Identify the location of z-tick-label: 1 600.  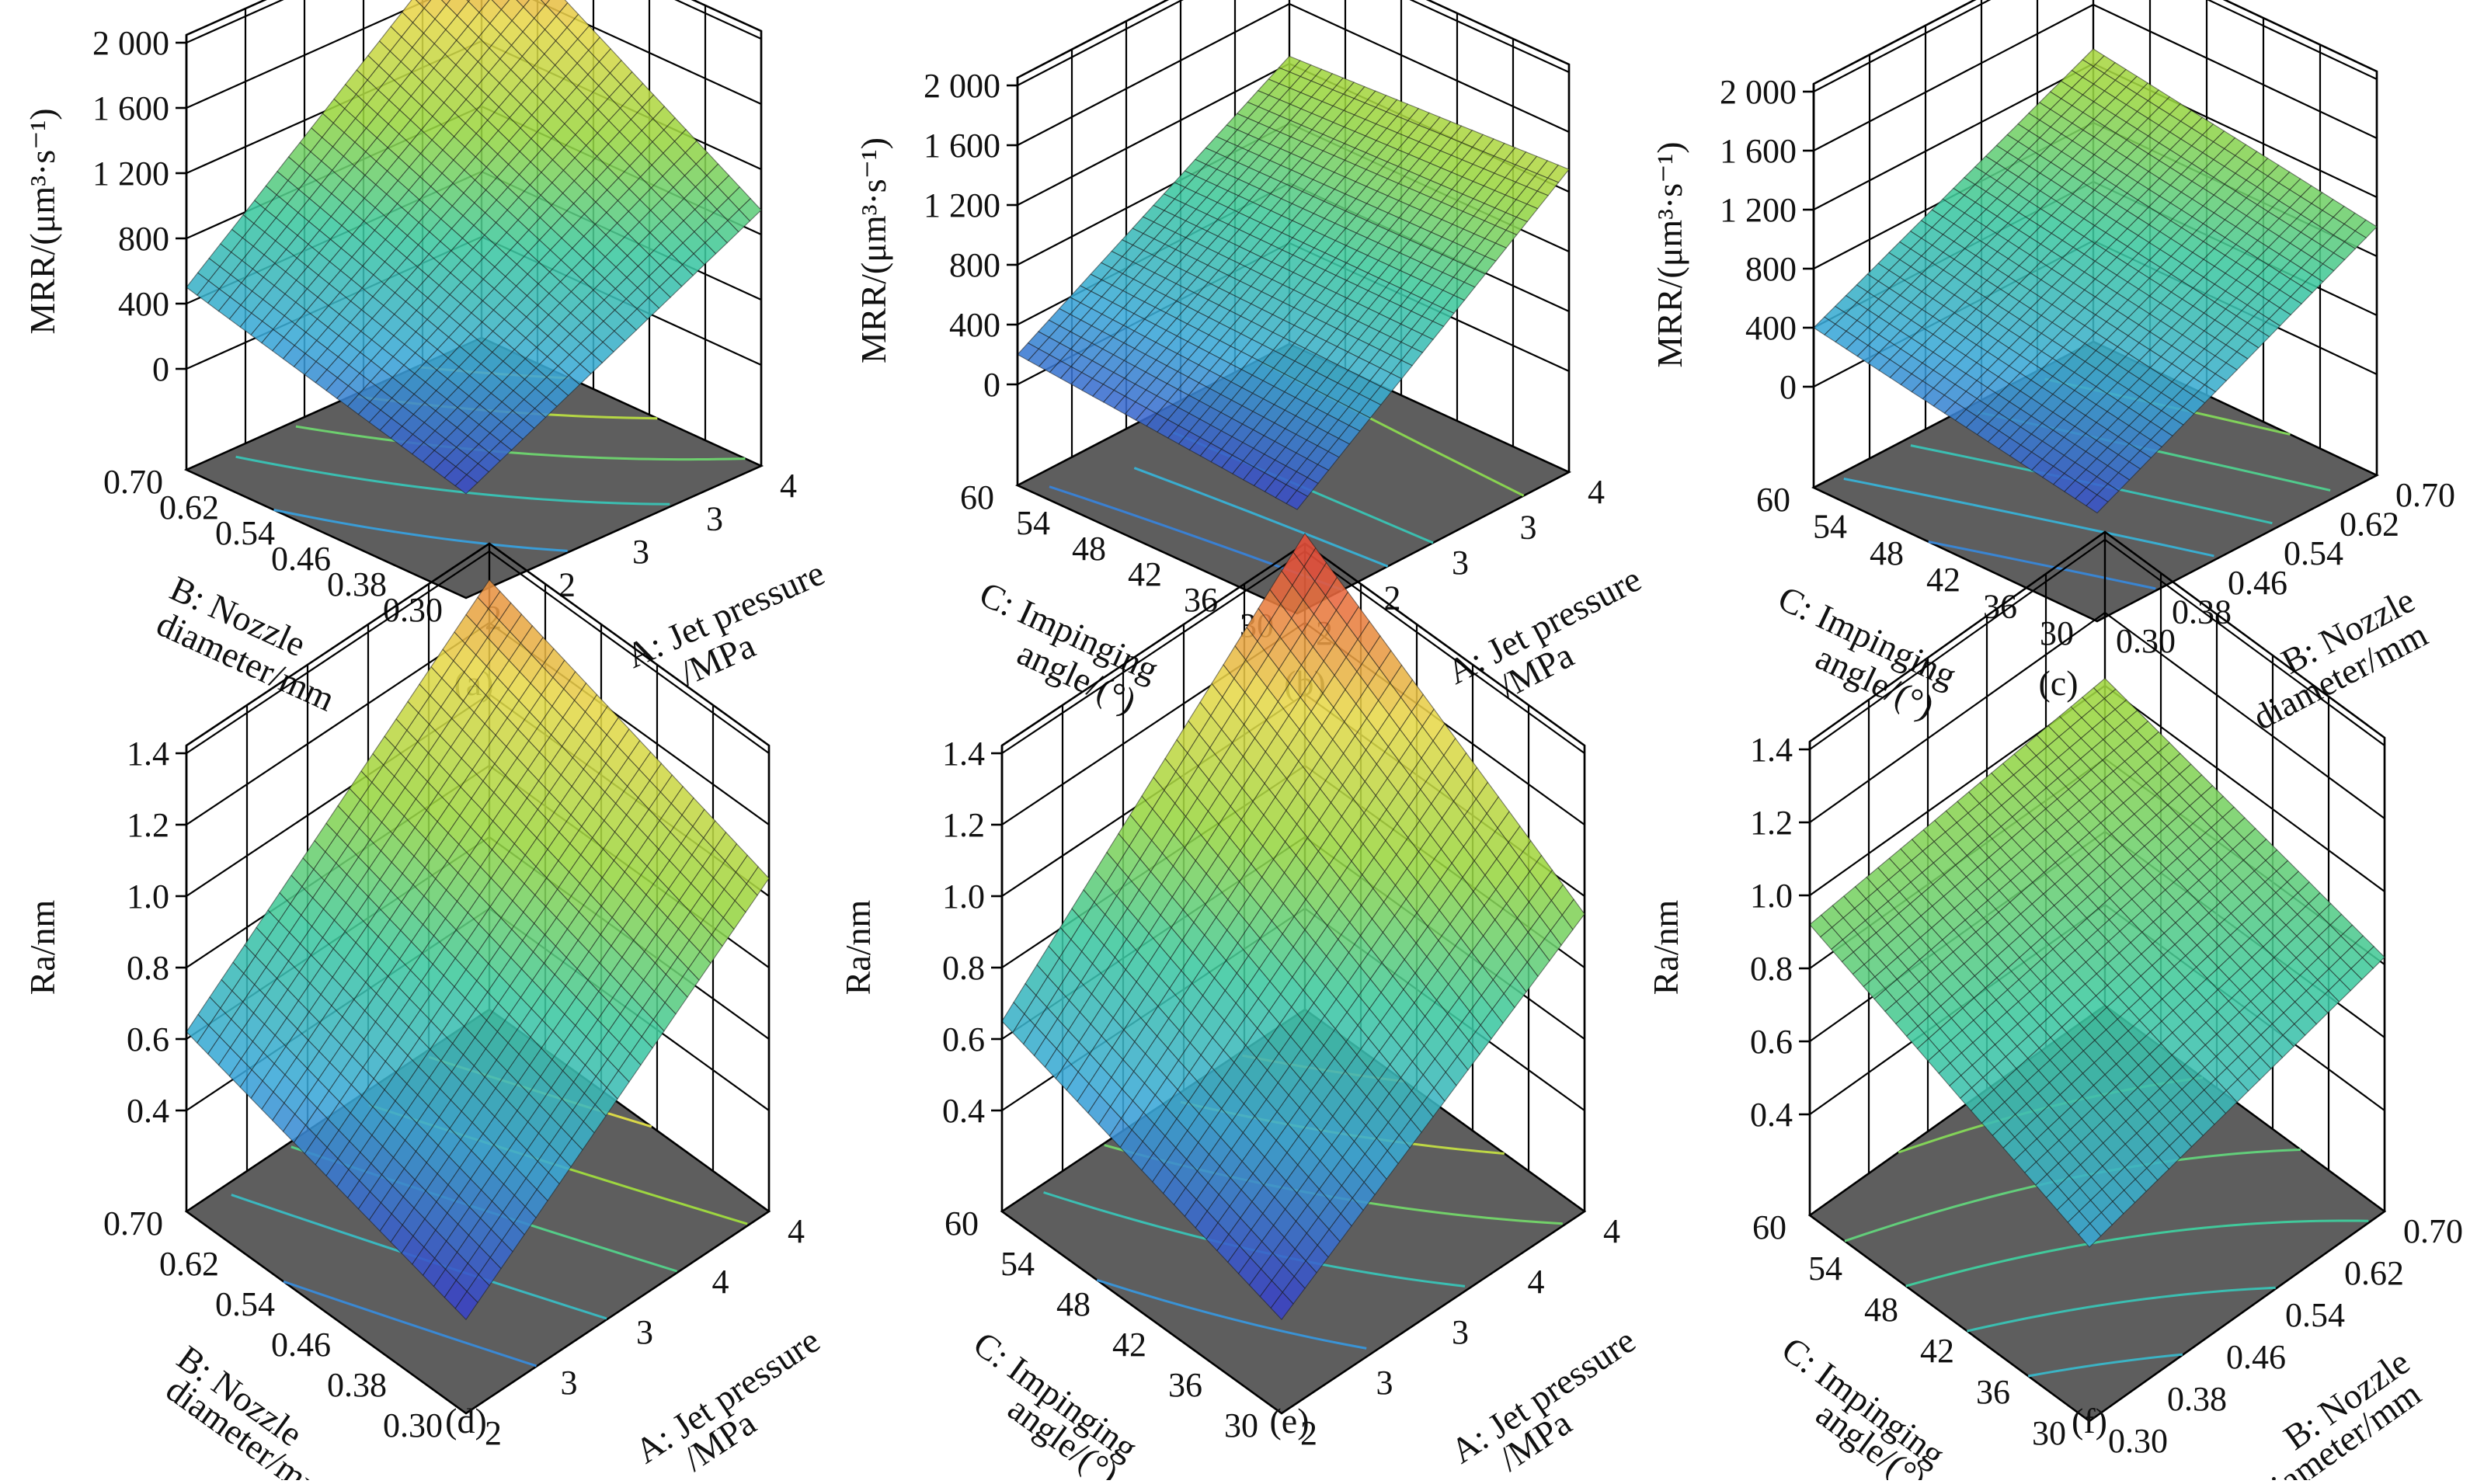
(130, 108).